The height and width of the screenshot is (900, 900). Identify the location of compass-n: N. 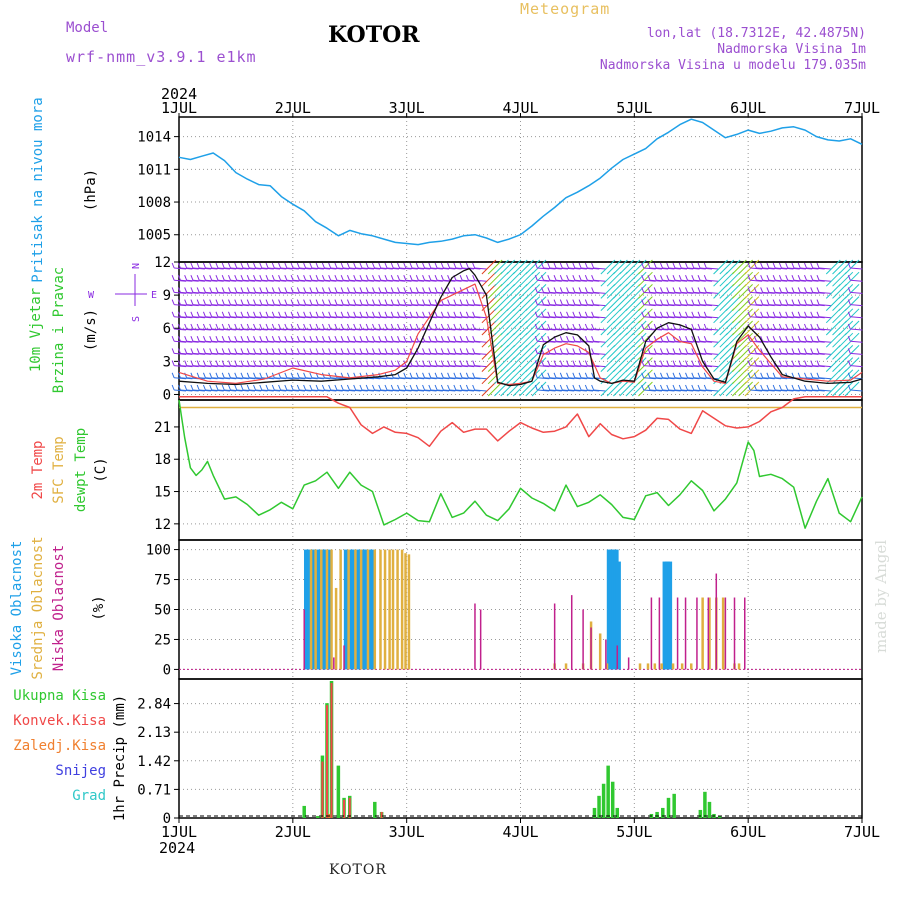
(136, 266).